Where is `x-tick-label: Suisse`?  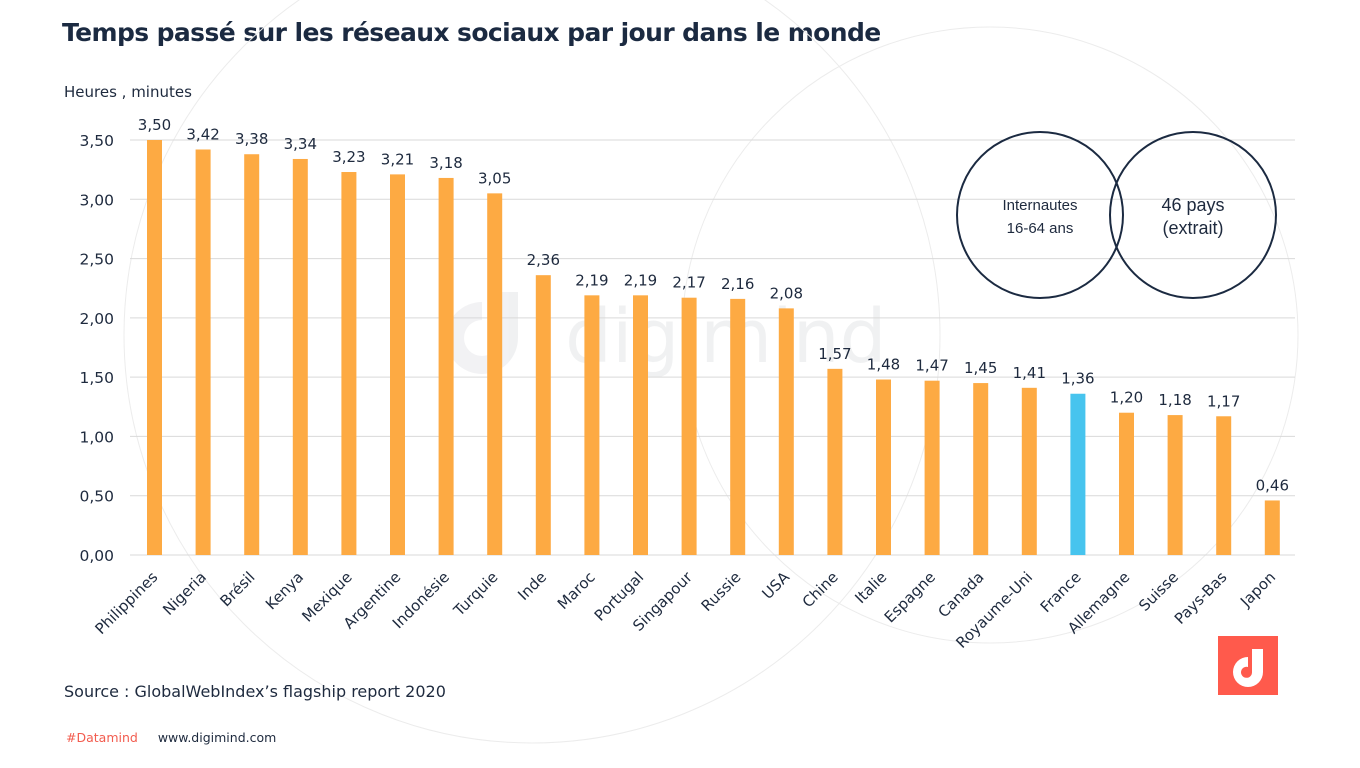
x-tick-label: Suisse is located at coordinates (1158, 591).